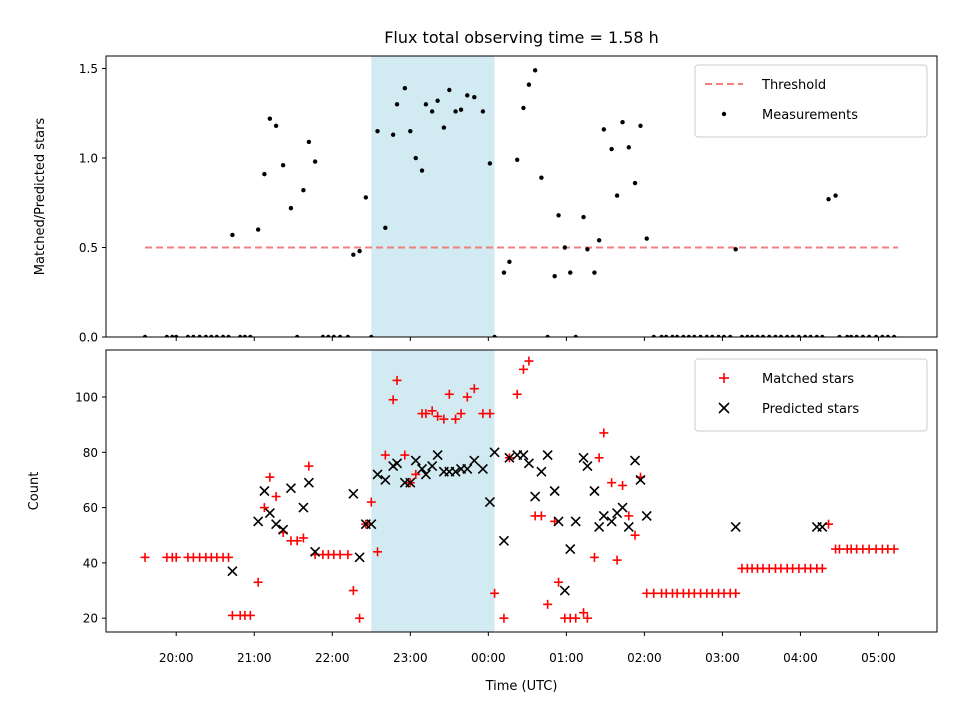 This screenshot has width=960, height=720. What do you see at coordinates (88, 159) in the screenshot?
I see `y-tick-label: 1.0` at bounding box center [88, 159].